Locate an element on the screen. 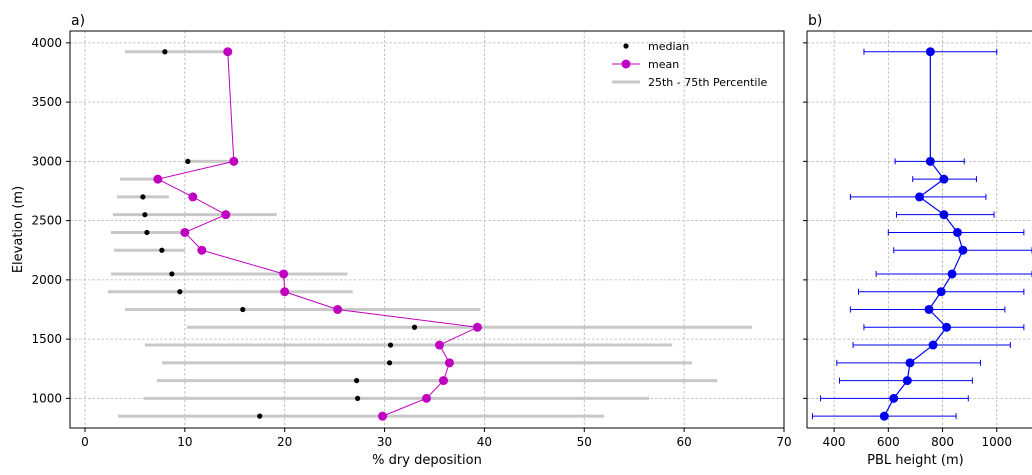 This screenshot has height=475, width=1032. y-tick-label: 4000 is located at coordinates (46, 43).